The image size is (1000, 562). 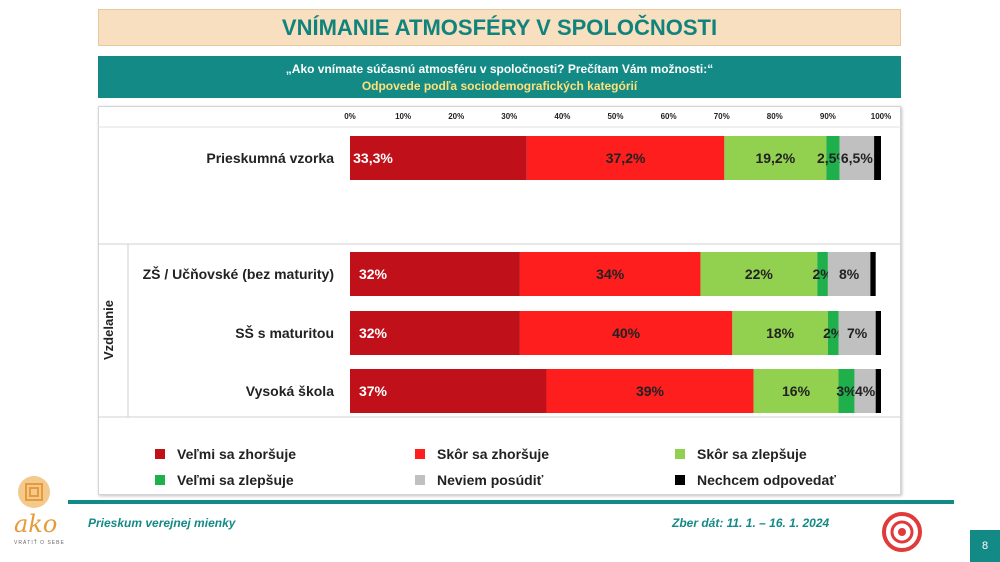 I want to click on footer-survey-label: Prieskum verejnej mienky, so click(x=162, y=523).